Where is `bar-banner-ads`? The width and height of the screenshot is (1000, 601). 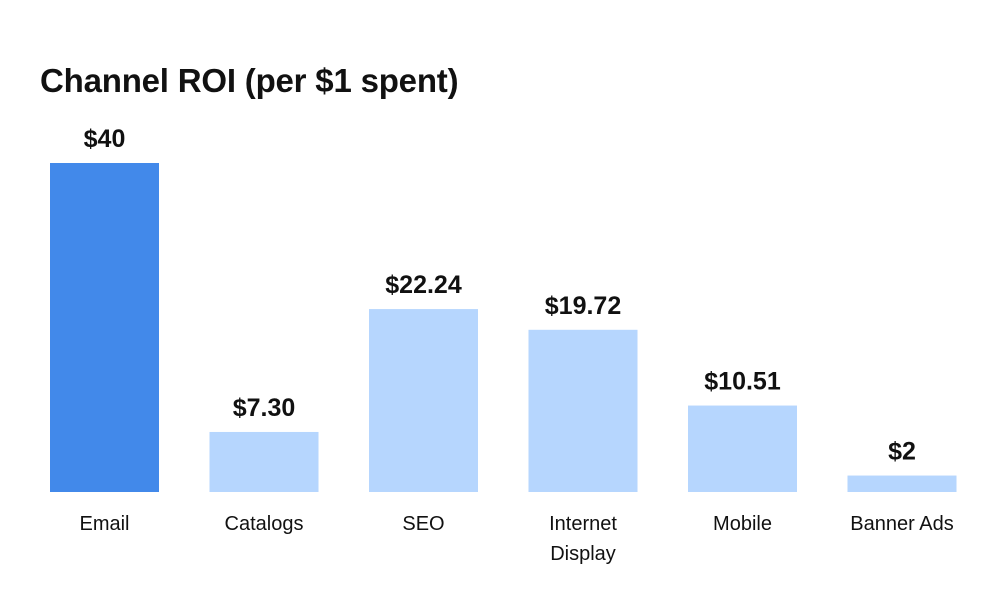
bar-banner-ads is located at coordinates (902, 483).